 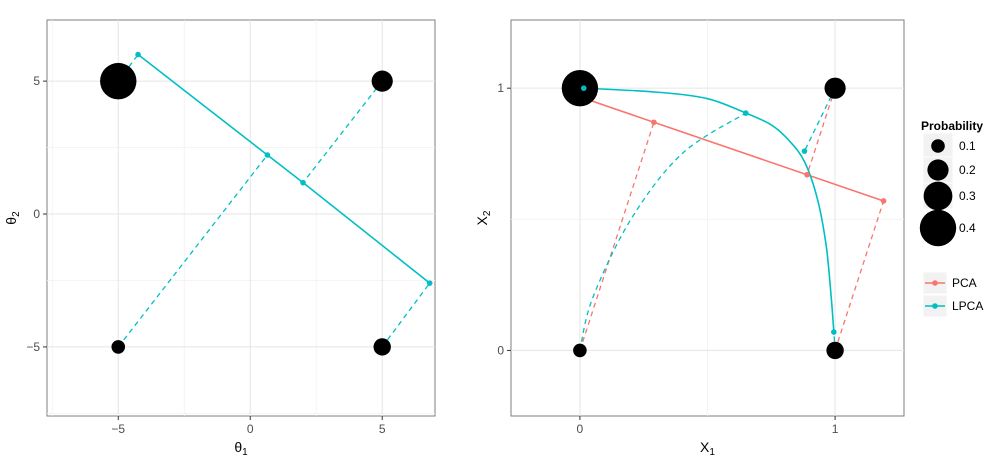 What do you see at coordinates (118, 429) in the screenshot?
I see `x-tick-label: −5` at bounding box center [118, 429].